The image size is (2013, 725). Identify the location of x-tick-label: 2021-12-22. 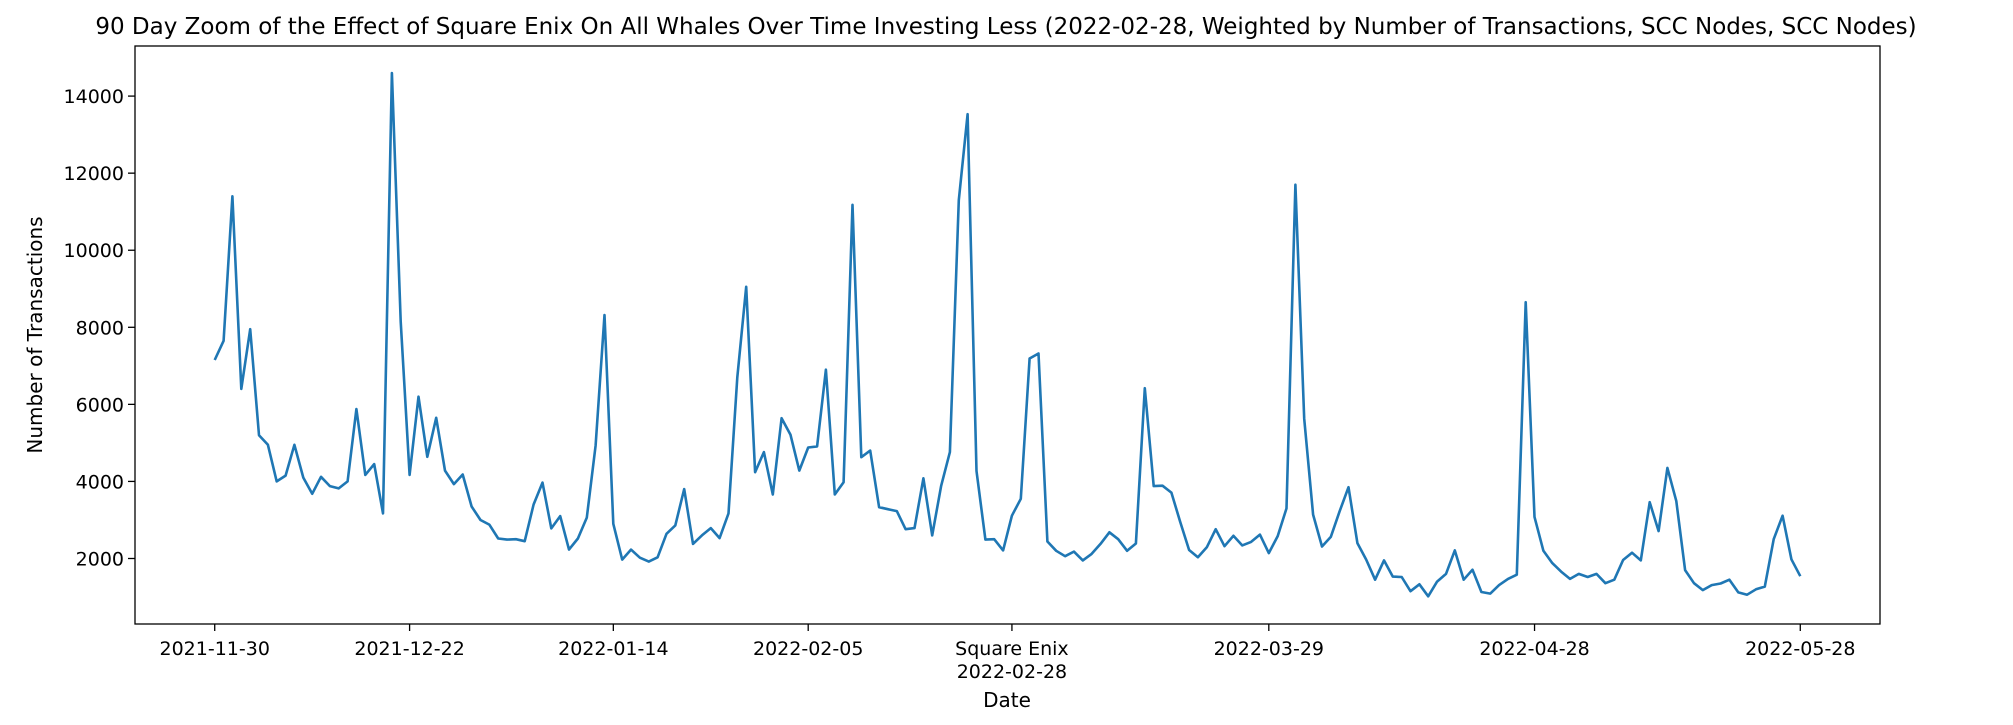
(409, 649).